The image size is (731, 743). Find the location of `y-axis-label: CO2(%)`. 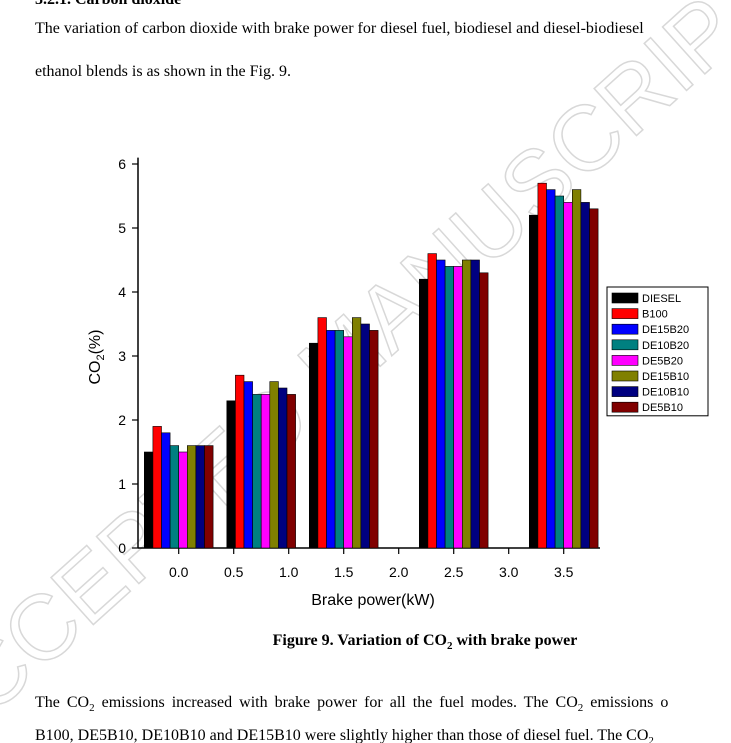

y-axis-label: CO2(%) is located at coordinates (97, 356).